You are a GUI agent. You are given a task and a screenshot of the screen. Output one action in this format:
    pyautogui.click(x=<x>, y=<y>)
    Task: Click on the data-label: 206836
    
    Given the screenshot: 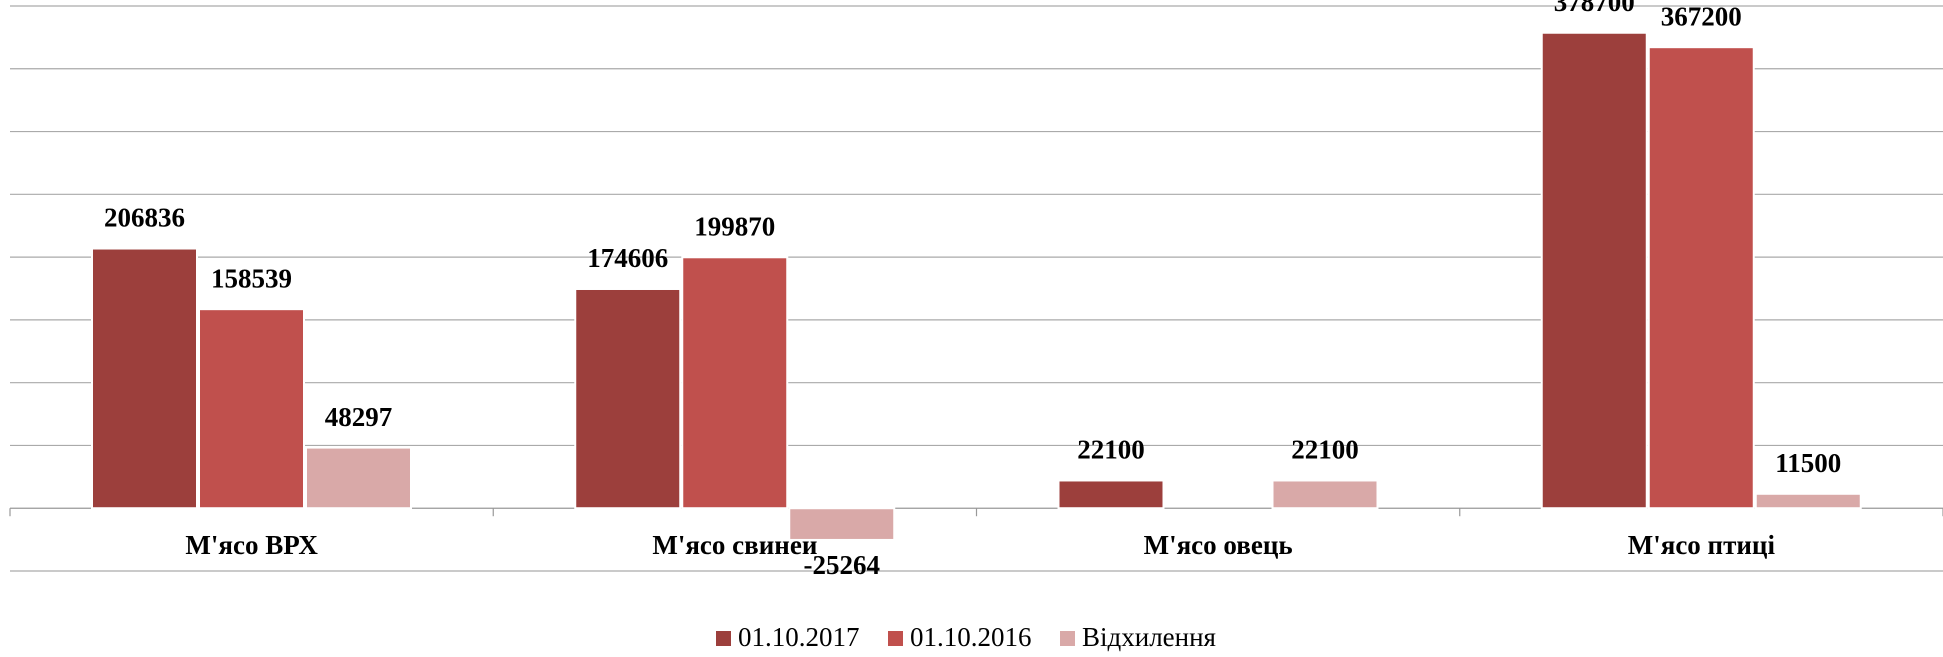 What is the action you would take?
    pyautogui.click(x=144, y=218)
    